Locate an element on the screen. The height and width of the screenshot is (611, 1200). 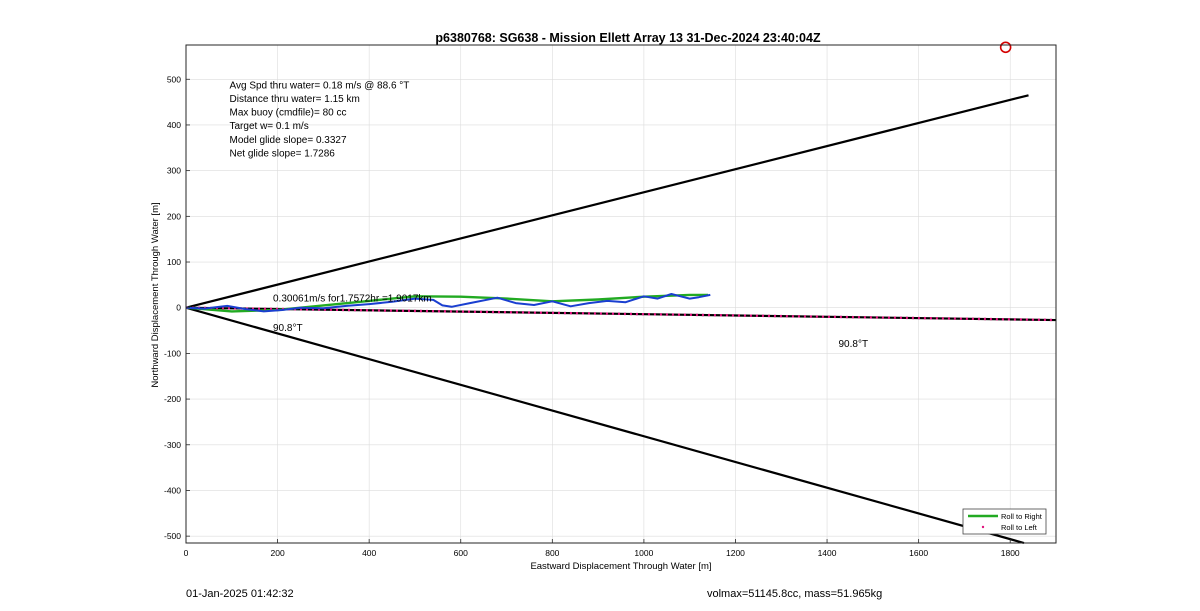
y-tick-label: 200 is located at coordinates (174, 216).